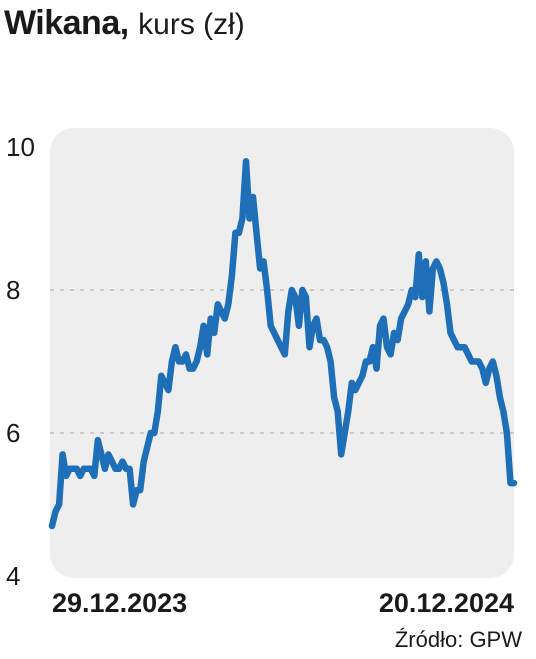  I want to click on chart-title: Wikana, kurs (zł), so click(124, 23).